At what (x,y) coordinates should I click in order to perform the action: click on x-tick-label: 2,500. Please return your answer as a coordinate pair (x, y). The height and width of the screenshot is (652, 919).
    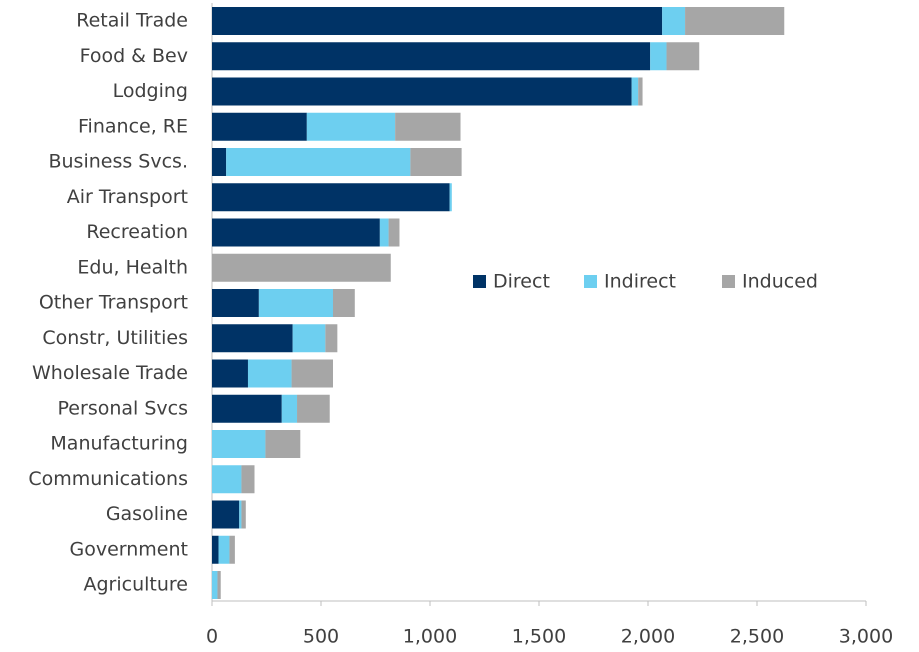
    Looking at the image, I should click on (757, 637).